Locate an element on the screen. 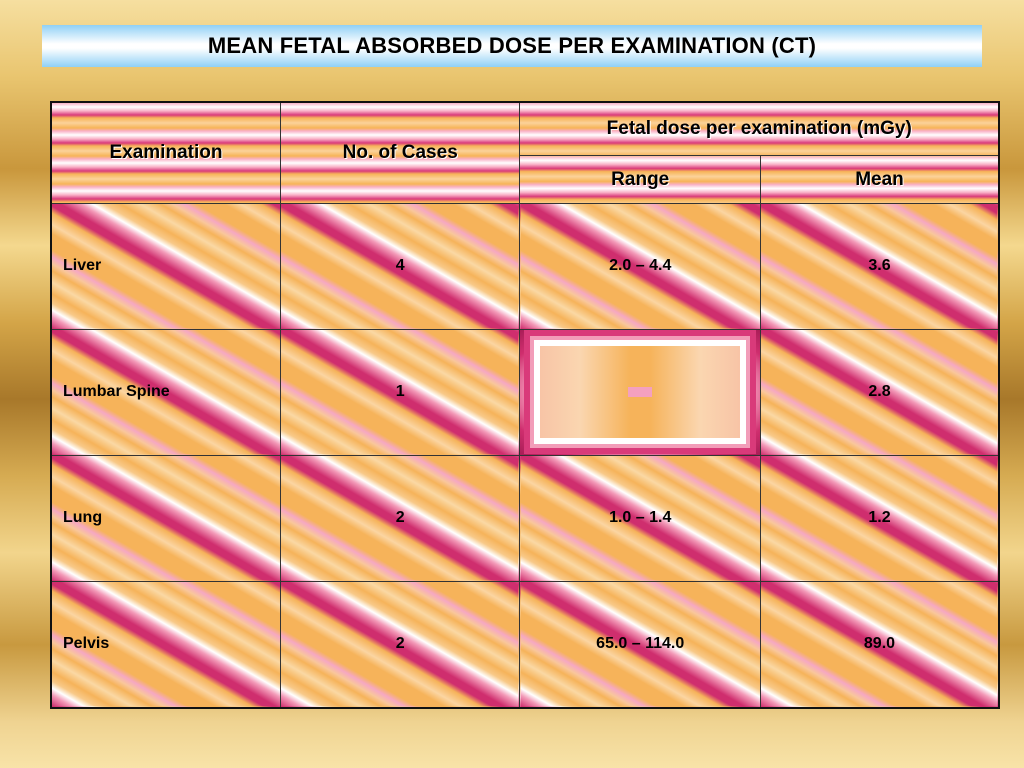 This screenshot has width=1024, height=768. frame-center-mark is located at coordinates (640, 392).